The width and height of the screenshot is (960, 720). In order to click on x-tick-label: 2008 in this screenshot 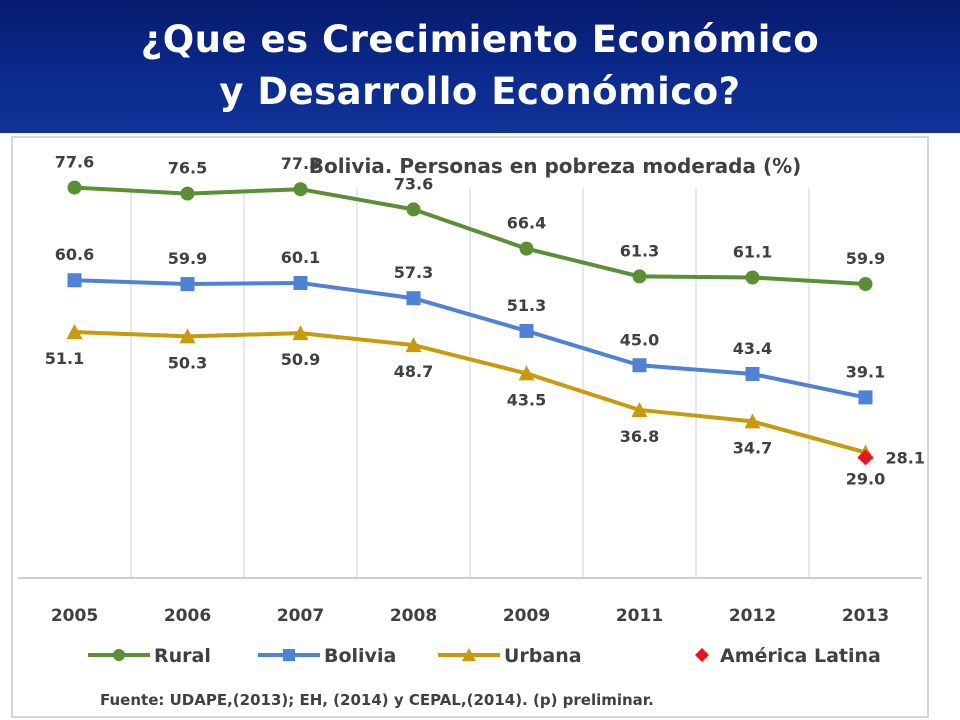, I will do `click(413, 616)`.